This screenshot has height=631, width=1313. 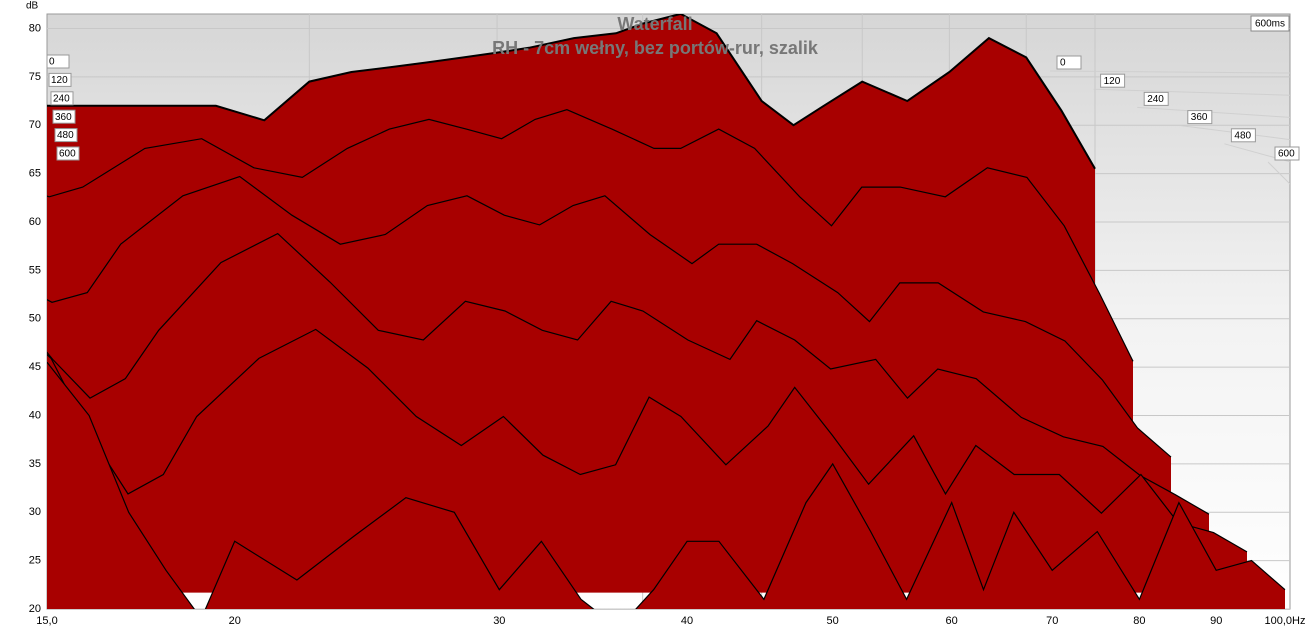 I want to click on x-tick-label: 90, so click(x=1216, y=621).